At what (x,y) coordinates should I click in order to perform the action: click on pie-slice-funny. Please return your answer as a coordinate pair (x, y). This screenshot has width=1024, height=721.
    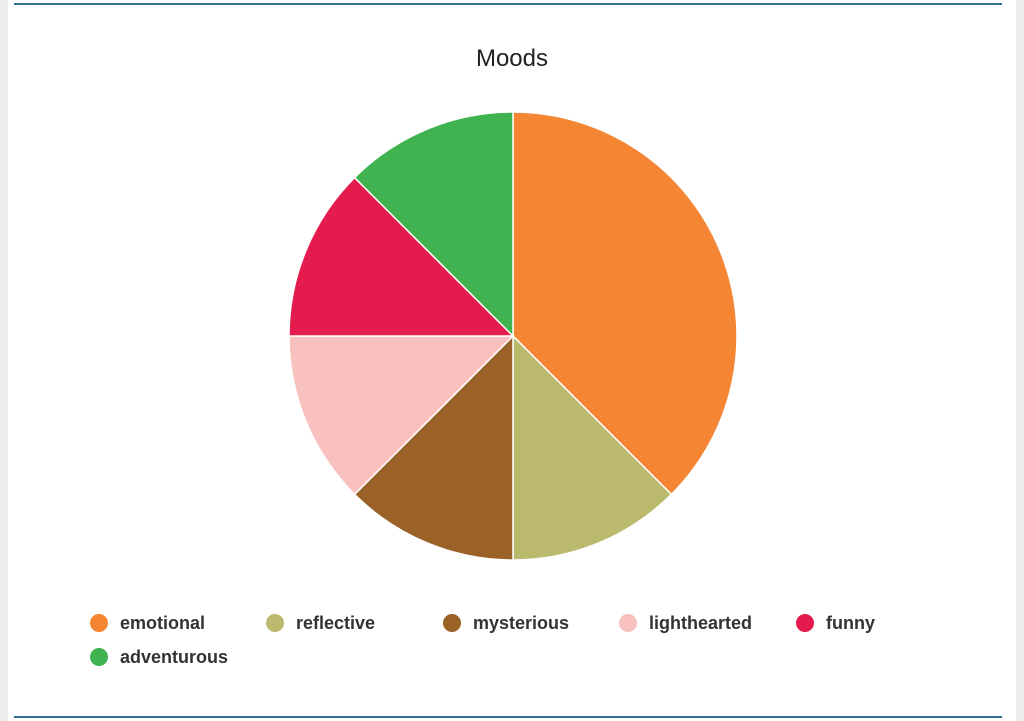
    Looking at the image, I should click on (401, 256).